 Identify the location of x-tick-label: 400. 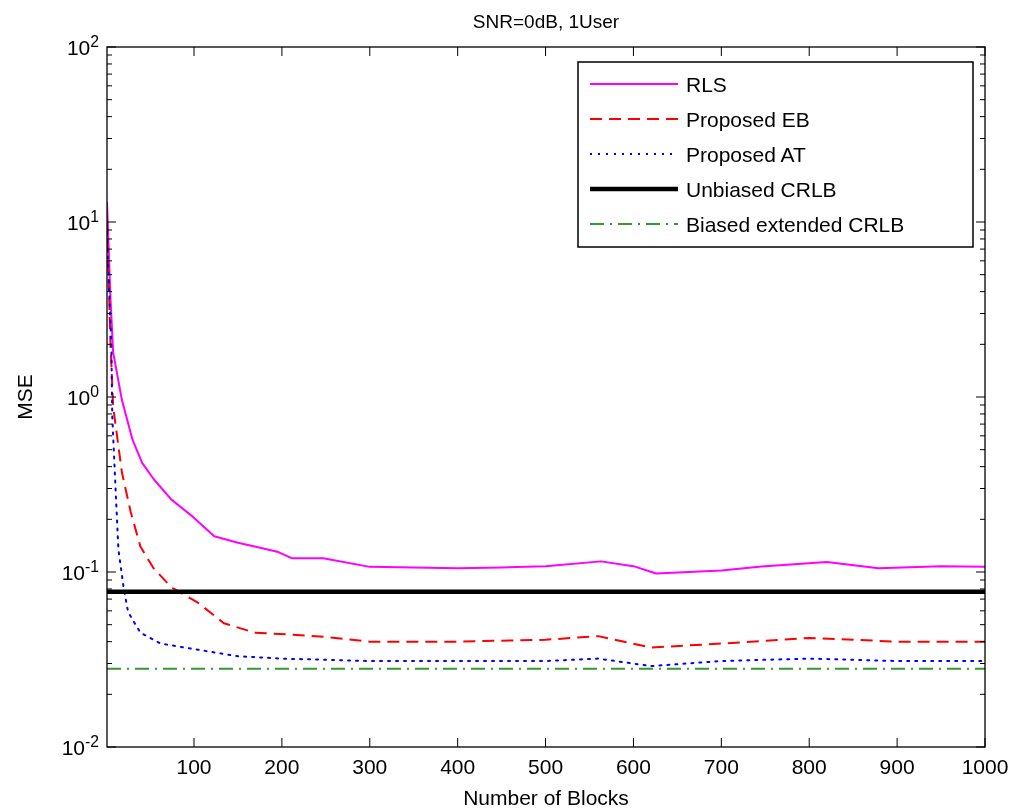
(458, 766).